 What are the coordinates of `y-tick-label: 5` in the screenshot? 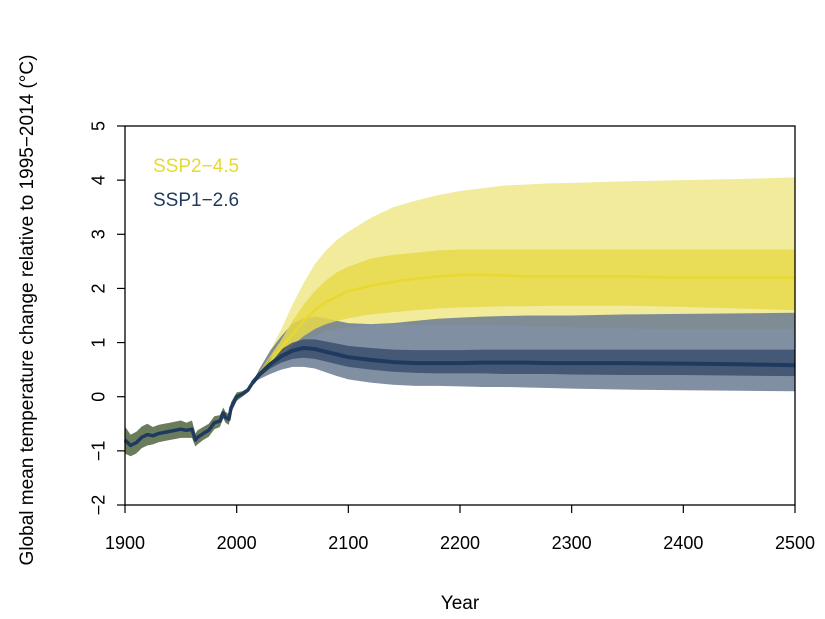 It's located at (98, 126).